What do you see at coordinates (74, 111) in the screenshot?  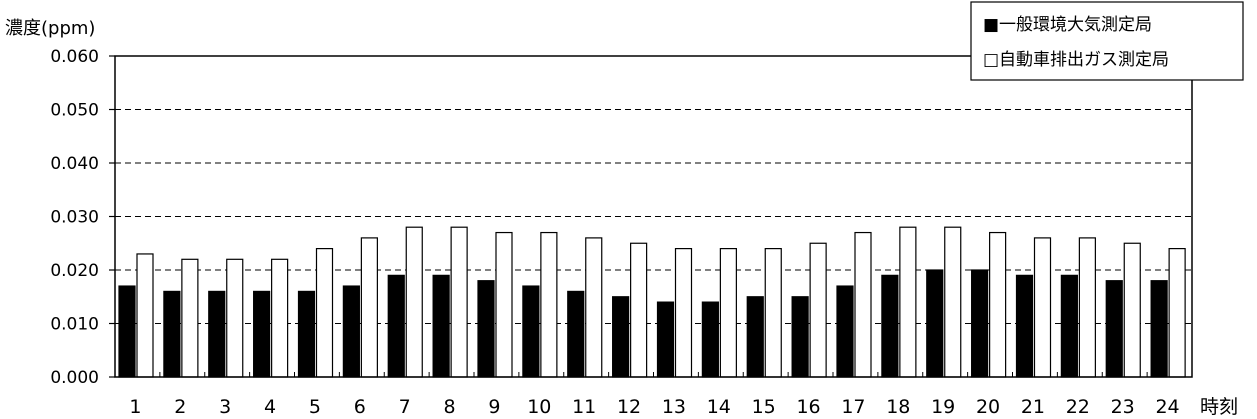 I see `y-tick-label: 0.050` at bounding box center [74, 111].